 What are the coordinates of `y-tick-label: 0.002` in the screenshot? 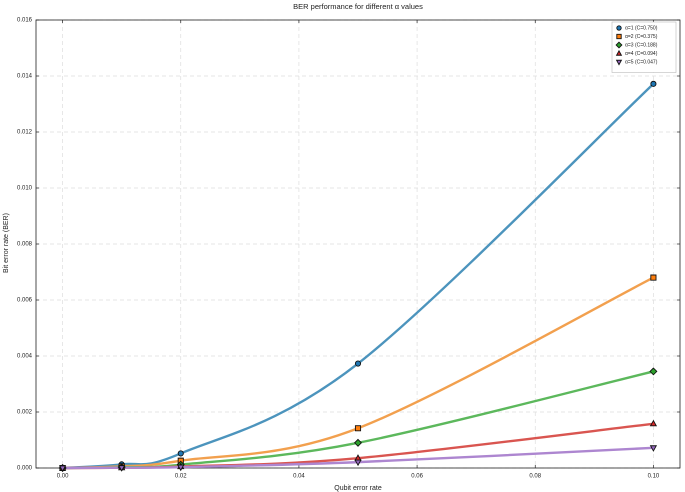 It's located at (25, 413).